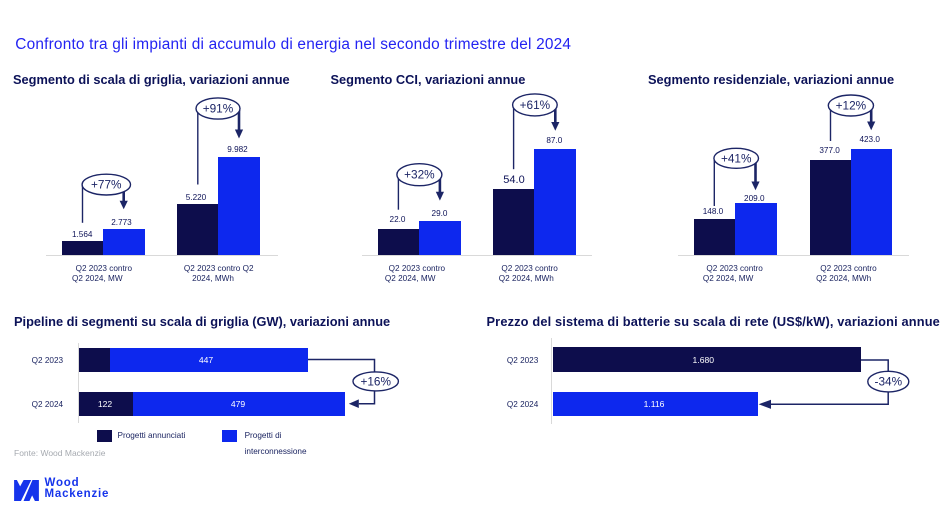 The width and height of the screenshot is (952, 518). What do you see at coordinates (736, 158) in the screenshot?
I see `svg-text: +41%` at bounding box center [736, 158].